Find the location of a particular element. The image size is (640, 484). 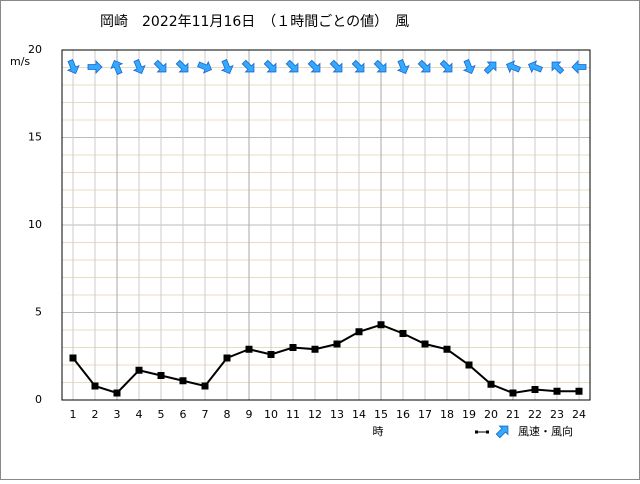

y-axis-label: m/s is located at coordinates (20, 61).